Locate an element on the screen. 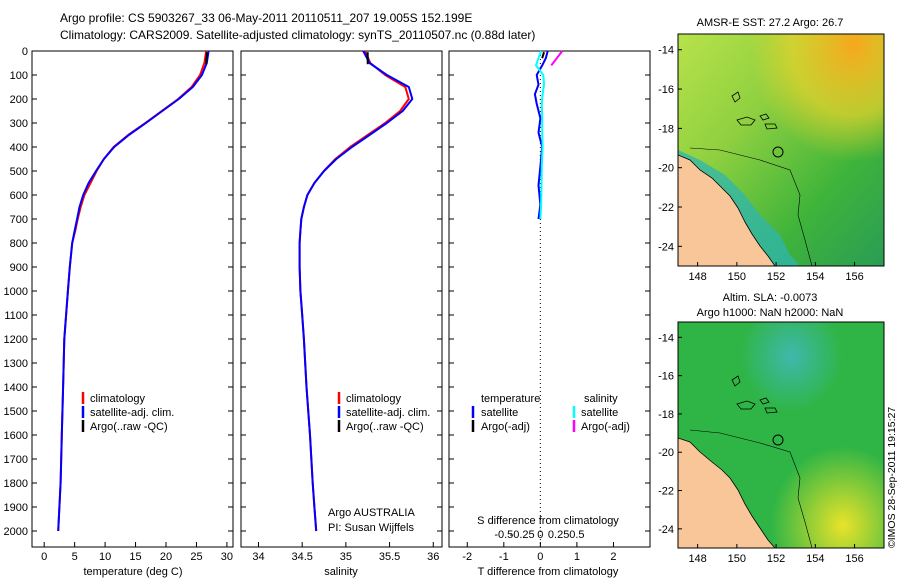  depth-tick-label: 400 is located at coordinates (19, 148).